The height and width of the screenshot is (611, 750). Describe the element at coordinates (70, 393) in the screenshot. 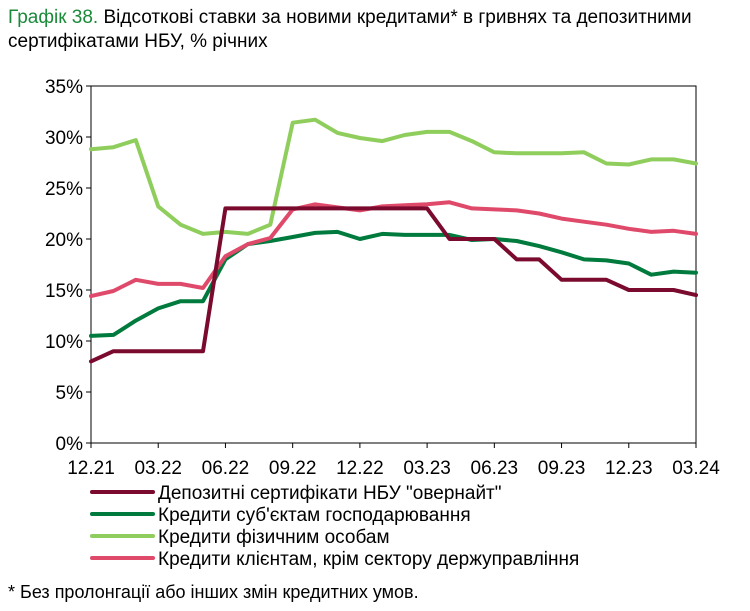

I see `y-tick-label: 5%` at that location.